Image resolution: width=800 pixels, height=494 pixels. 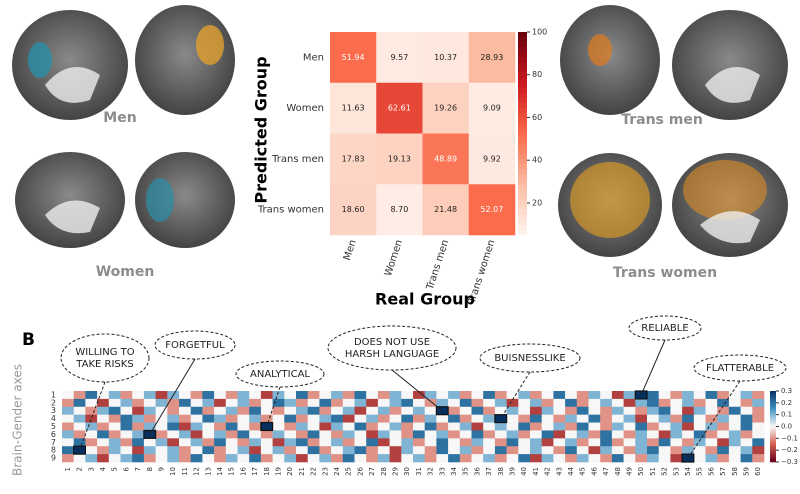 I want to click on y-tick-label: Men, so click(x=313, y=57).